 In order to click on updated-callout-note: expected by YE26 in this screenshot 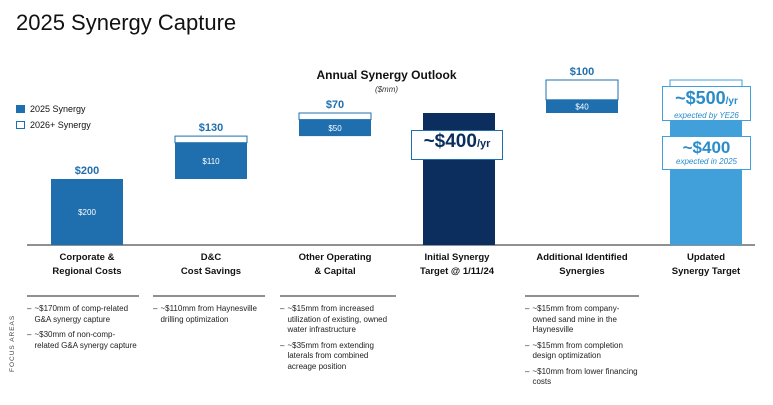, I will do `click(706, 115)`.